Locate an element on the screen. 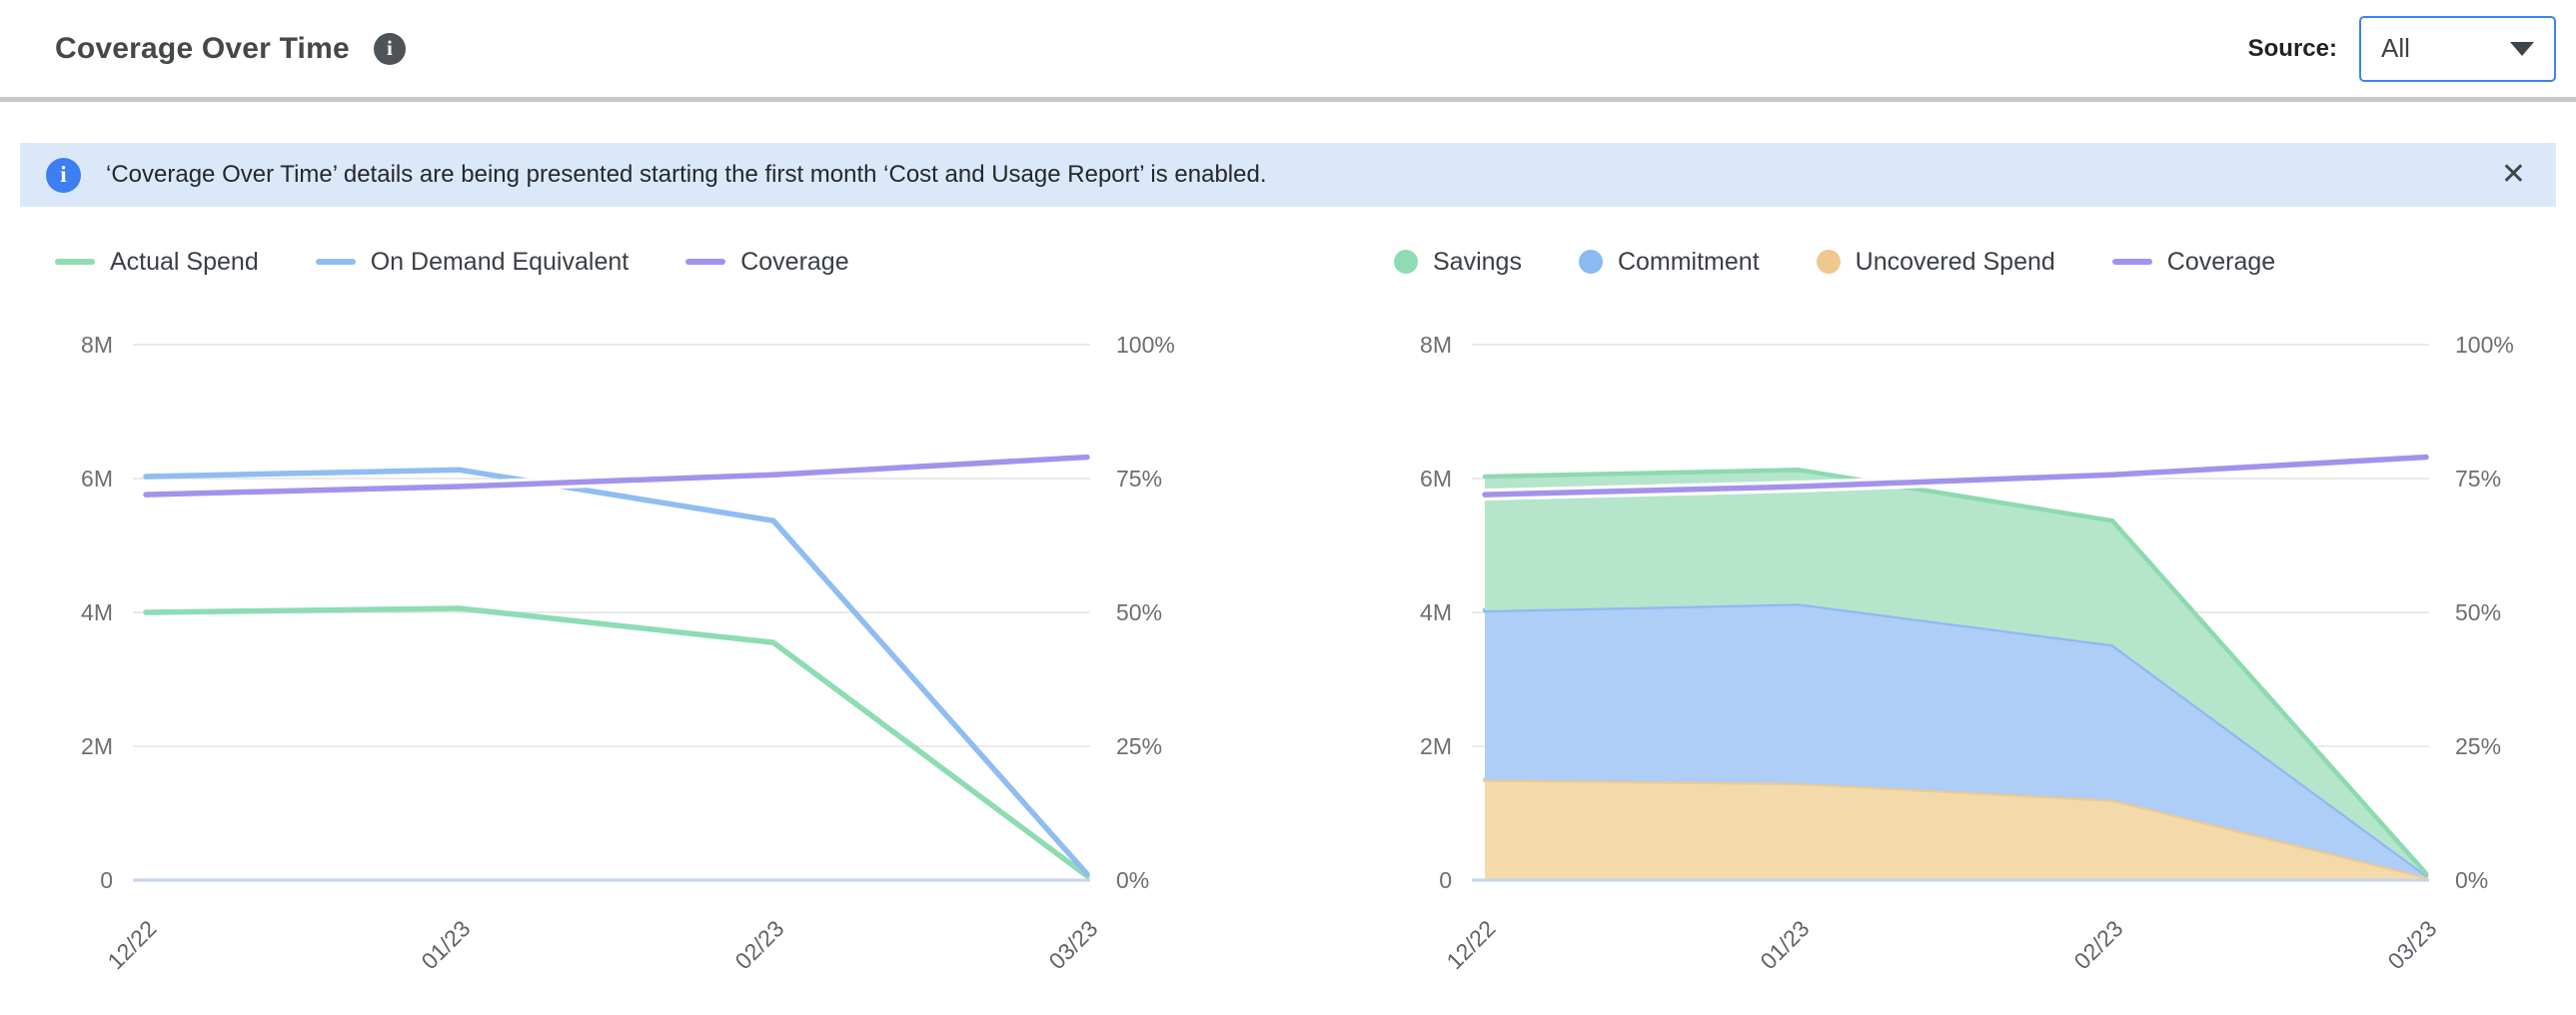  commitment-circle-marker-icon is located at coordinates (1590, 262).